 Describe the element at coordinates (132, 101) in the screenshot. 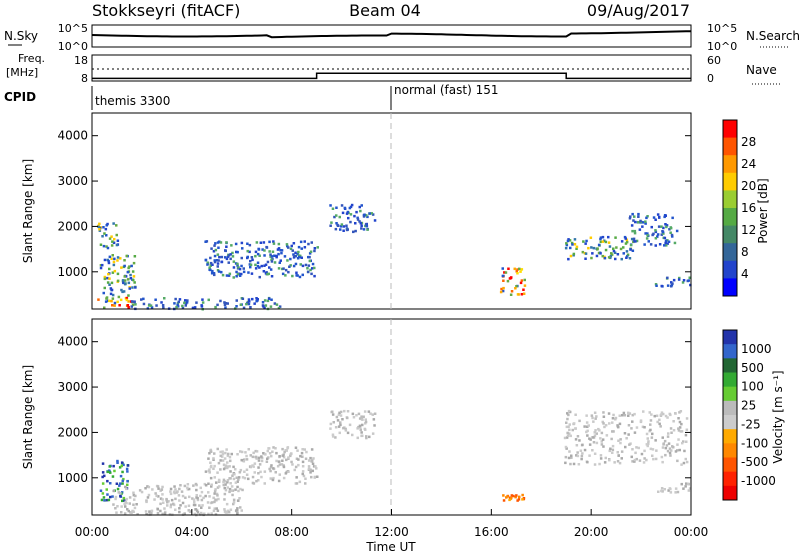

I see `cpid-segment-1: themis 3300` at that location.